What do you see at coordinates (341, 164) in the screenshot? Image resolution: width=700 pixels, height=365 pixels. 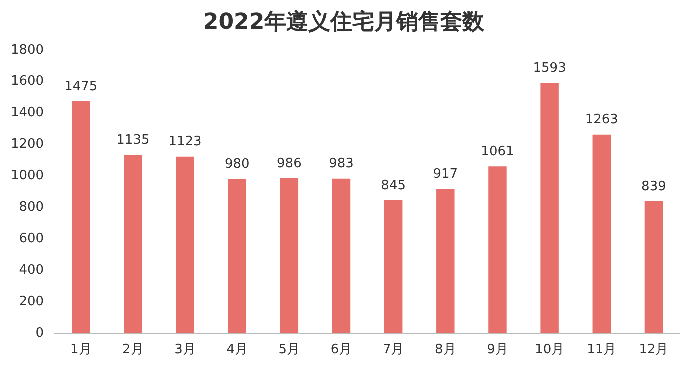 I see `data-label: 983` at bounding box center [341, 164].